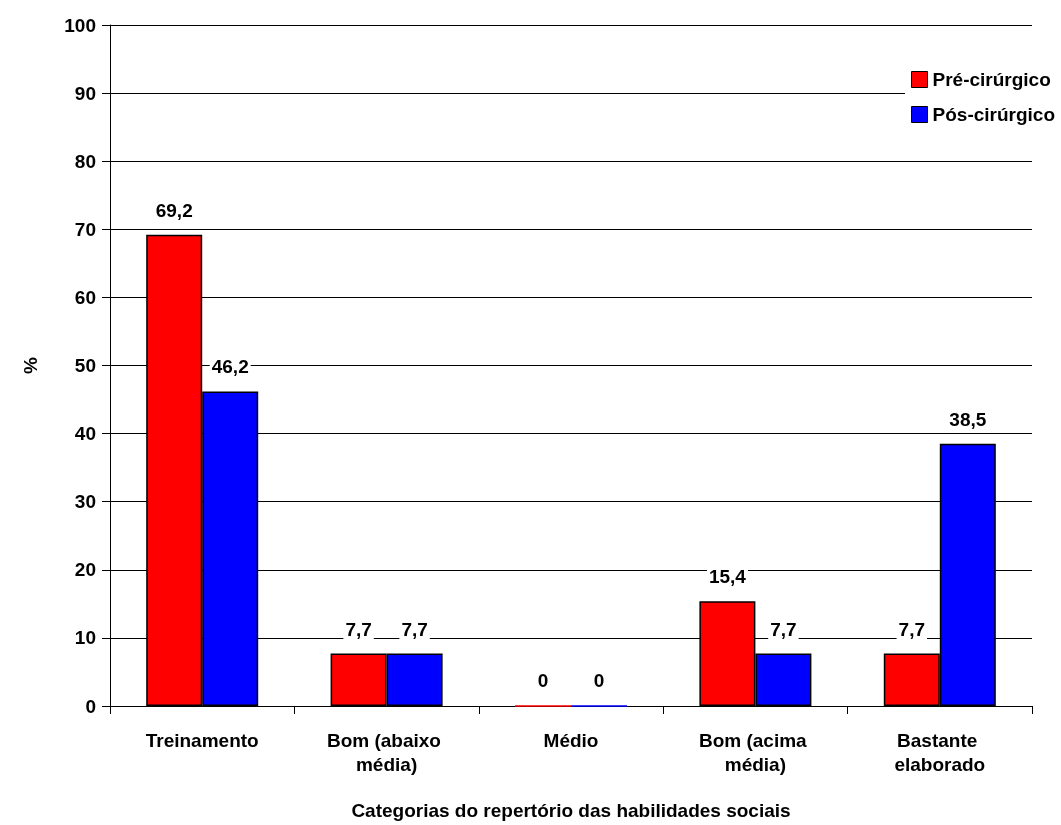 The height and width of the screenshot is (825, 1061). What do you see at coordinates (85, 638) in the screenshot?
I see `y-tick-label: 10` at bounding box center [85, 638].